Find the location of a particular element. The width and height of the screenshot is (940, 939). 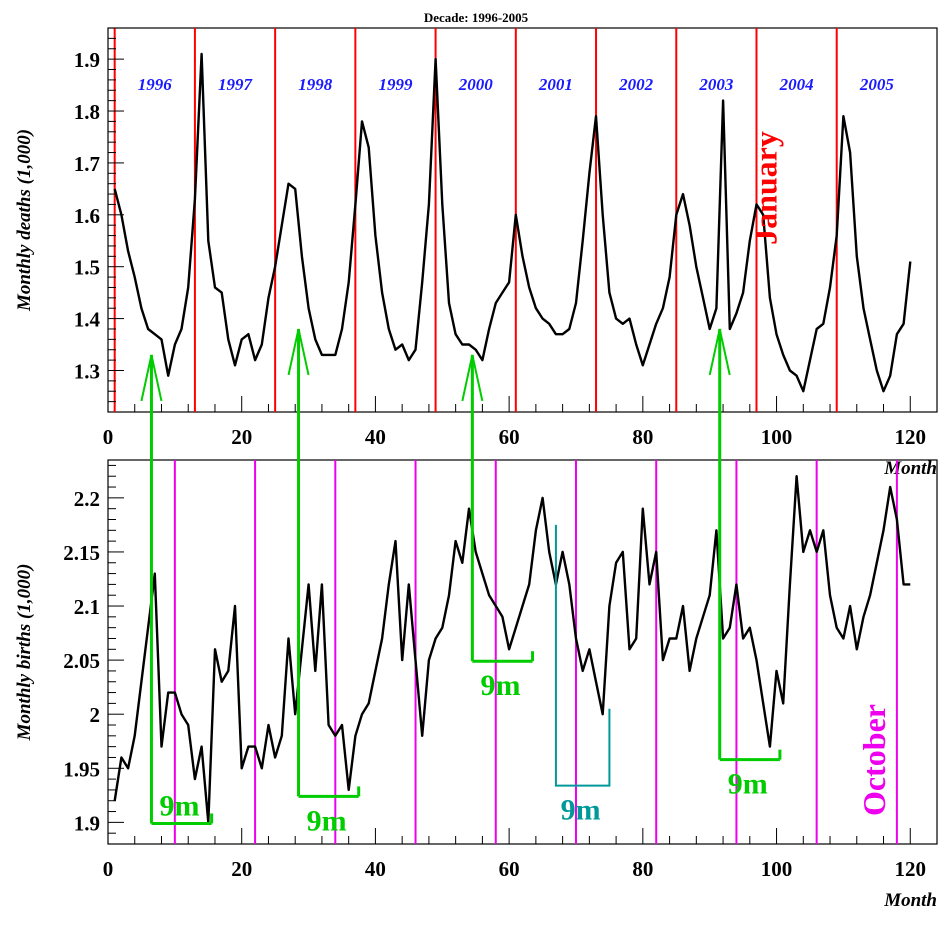

year-label: 1997 is located at coordinates (236, 84).